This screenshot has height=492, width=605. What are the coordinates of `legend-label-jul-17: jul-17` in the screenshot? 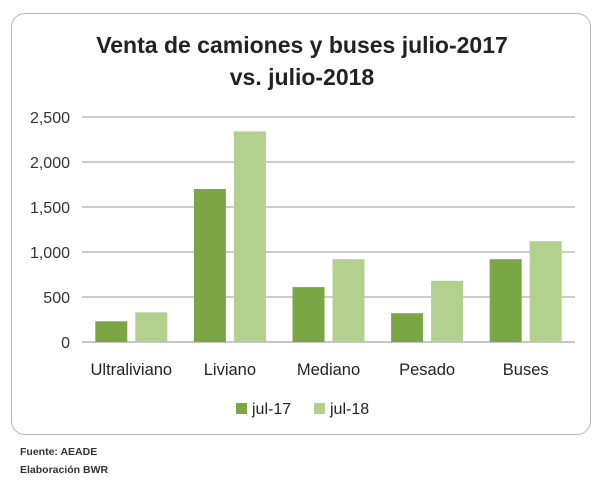 It's located at (271, 409).